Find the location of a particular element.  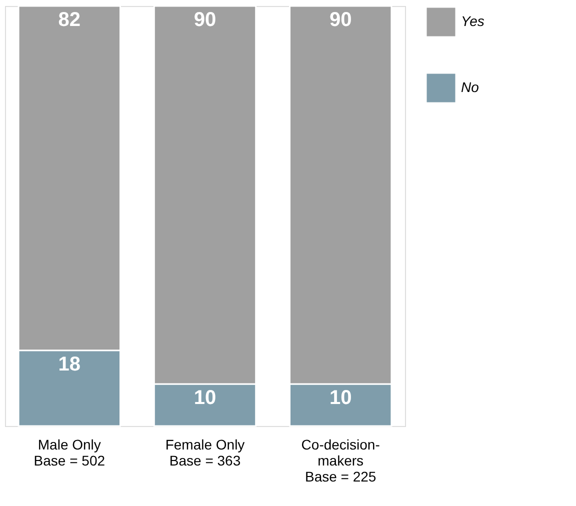

x-tick-label: Female Only Base = 363 is located at coordinates (205, 452).